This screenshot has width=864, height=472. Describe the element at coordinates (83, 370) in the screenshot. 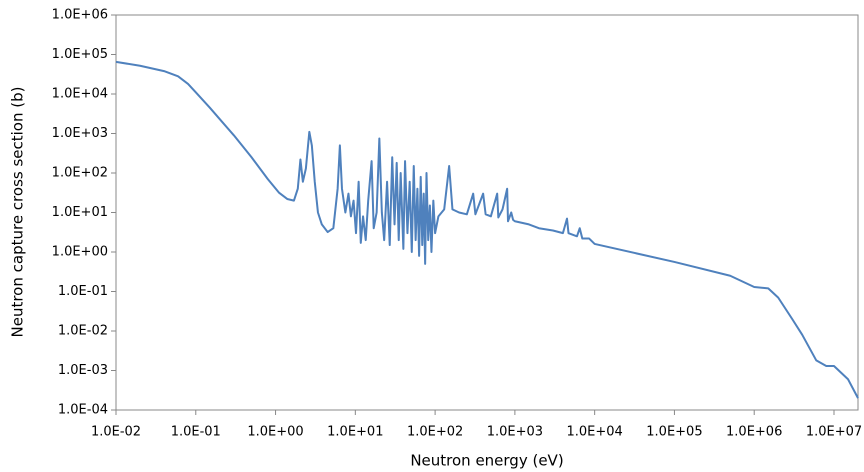

I see `y-tick-label: 1.0E-03` at that location.